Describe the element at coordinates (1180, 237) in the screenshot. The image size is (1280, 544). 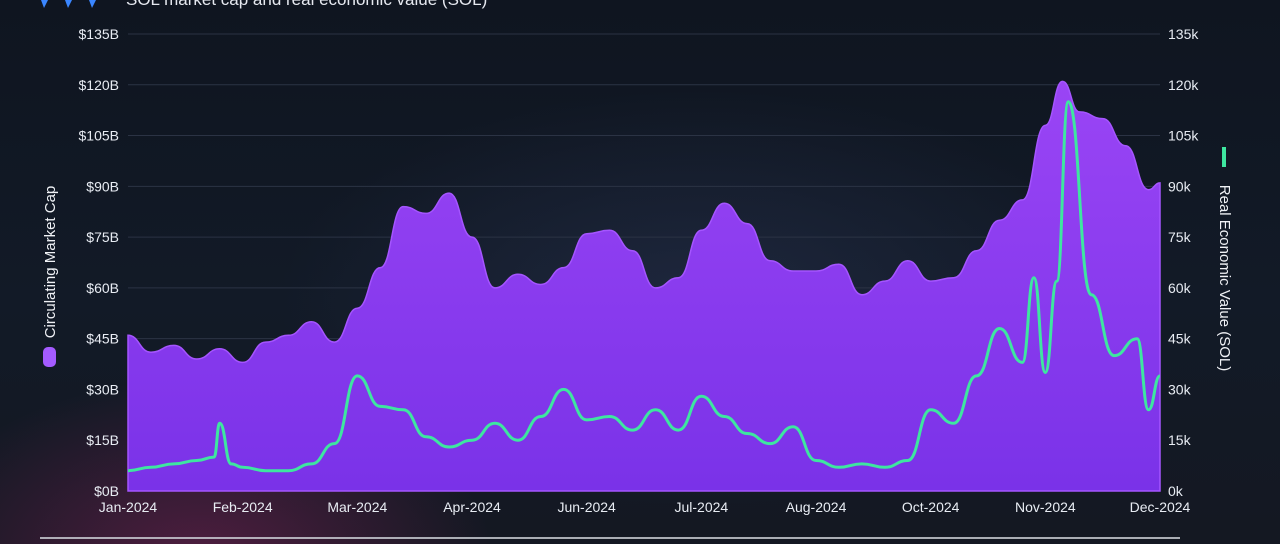
I see `right-tick-label: 75k` at that location.